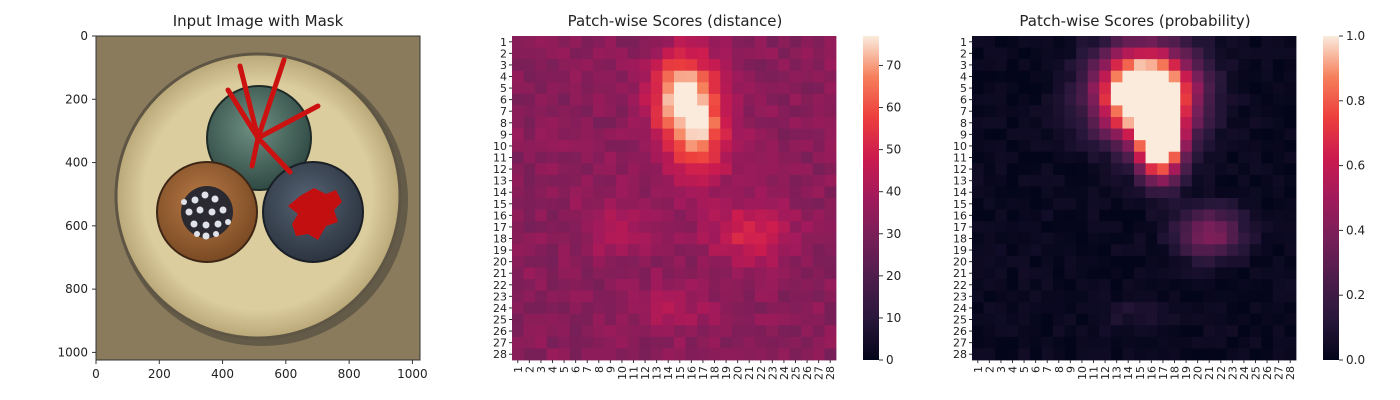 This screenshot has width=1400, height=400. What do you see at coordinates (503, 111) in the screenshot?
I see `y-tick-label: 7` at bounding box center [503, 111].